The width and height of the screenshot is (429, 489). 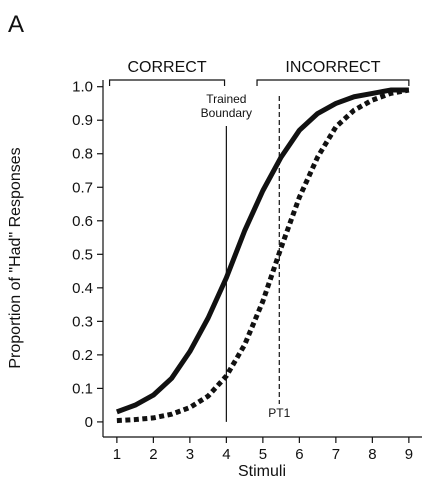 I want to click on y-tick-label: 0, so click(x=89, y=422).